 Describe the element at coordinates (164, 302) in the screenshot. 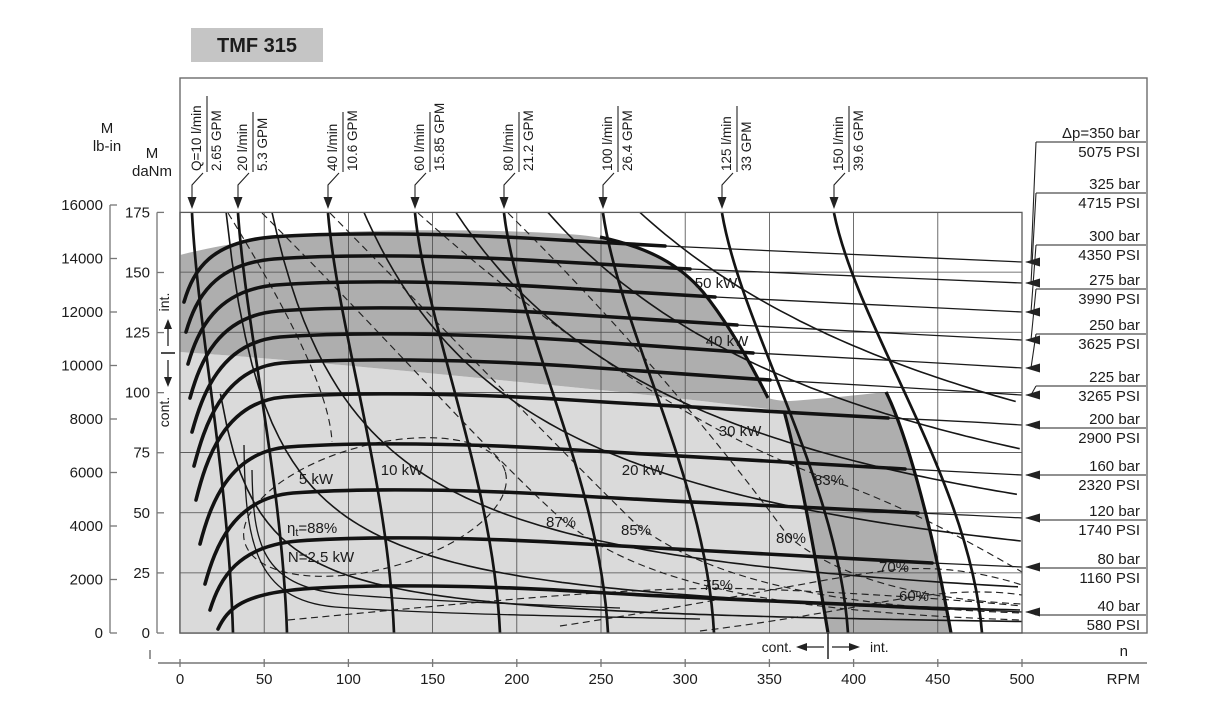

I see `left-int-label: int.` at that location.